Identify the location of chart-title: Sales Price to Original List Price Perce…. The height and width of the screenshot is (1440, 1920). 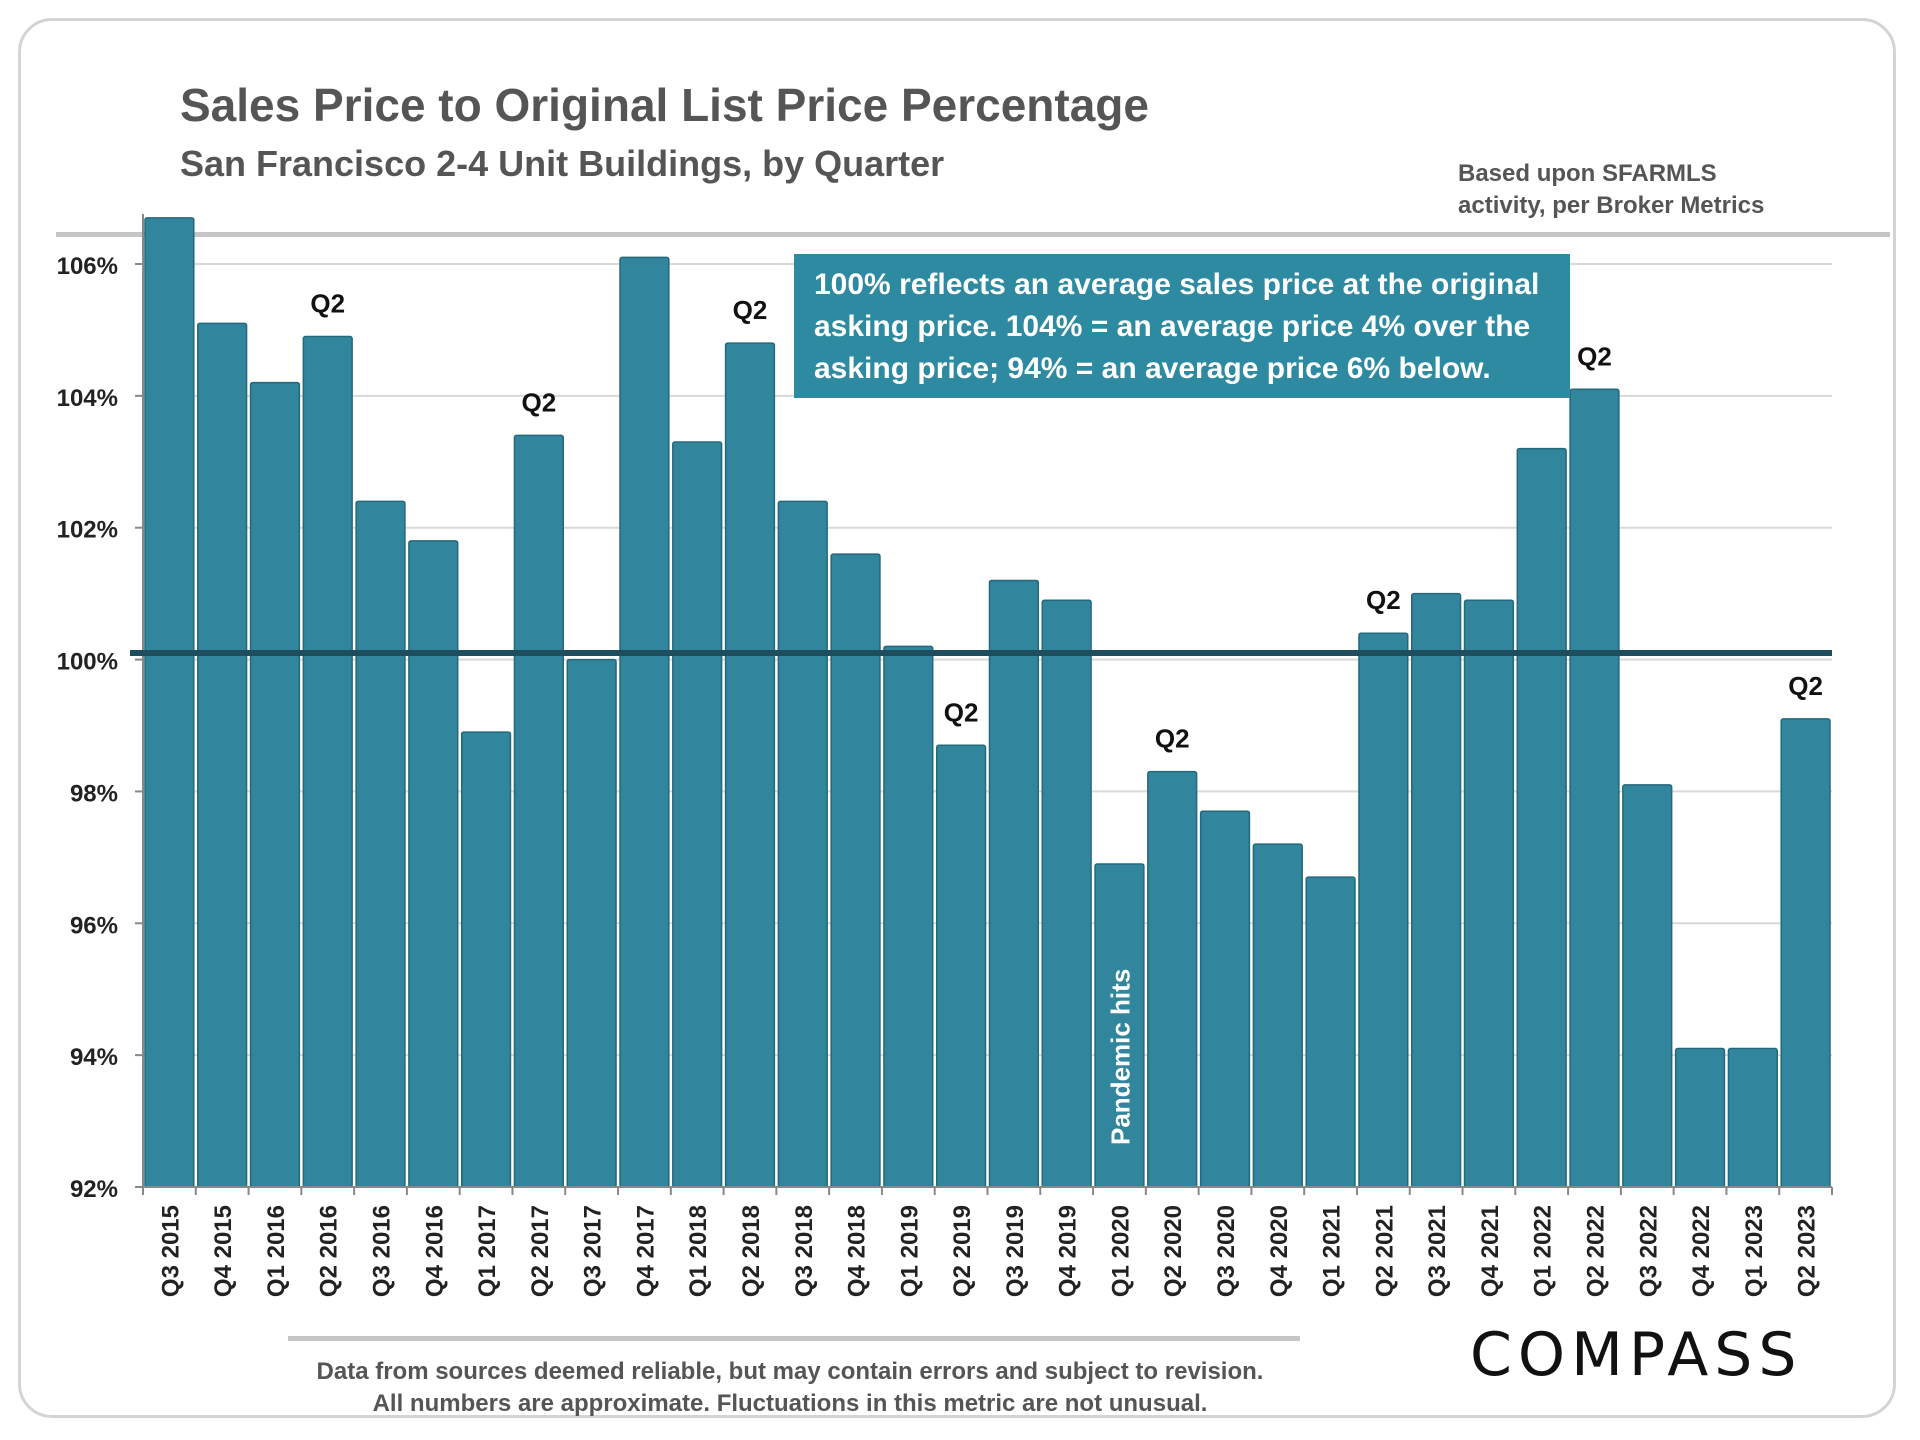
(664, 105).